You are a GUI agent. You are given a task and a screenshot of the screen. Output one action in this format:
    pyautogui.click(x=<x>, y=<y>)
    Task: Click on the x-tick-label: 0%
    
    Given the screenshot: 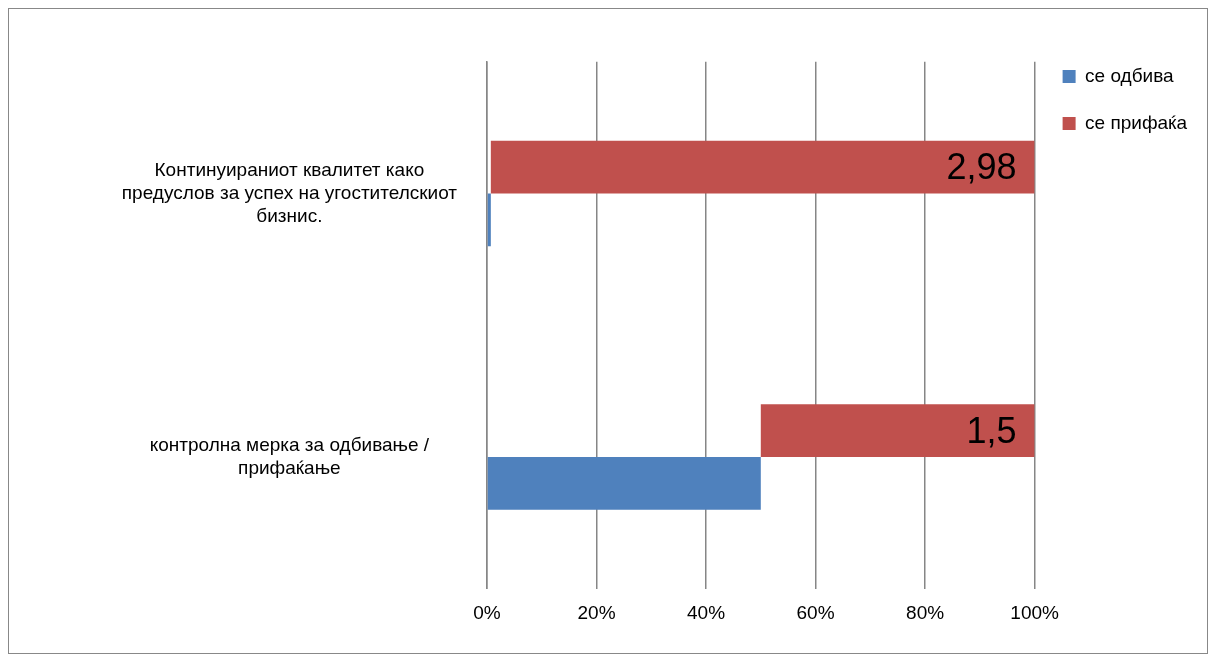 What is the action you would take?
    pyautogui.click(x=487, y=613)
    